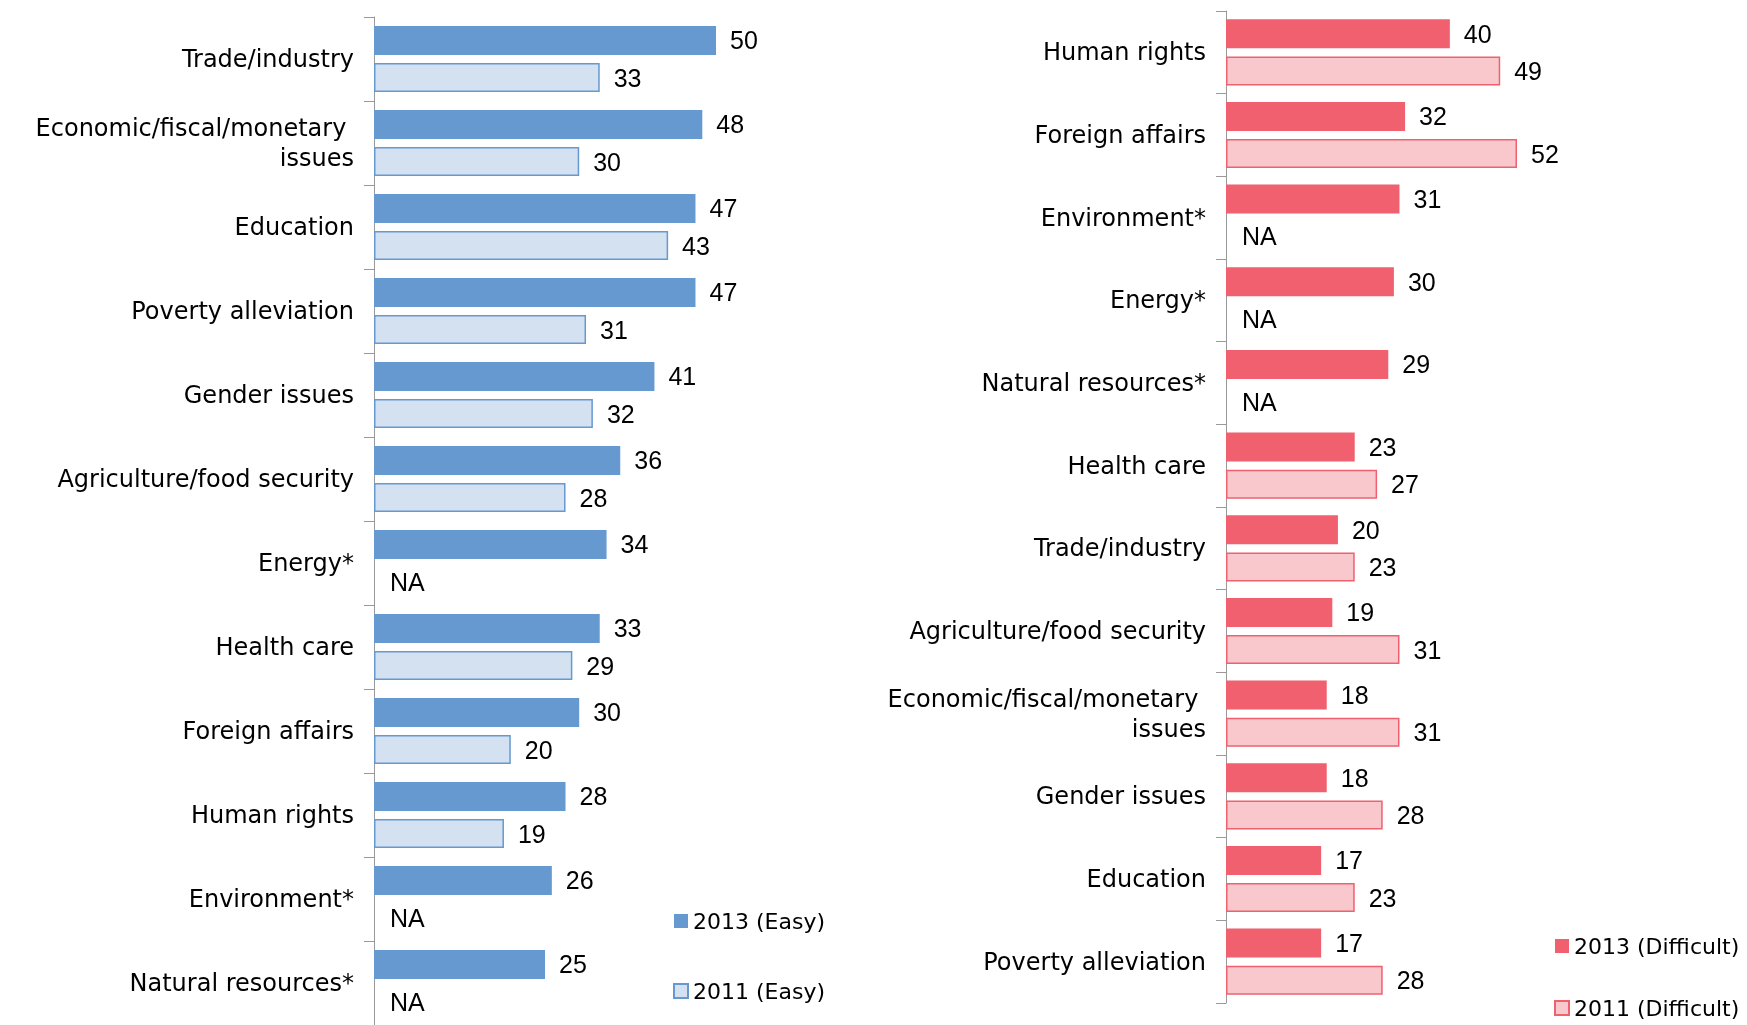 This screenshot has height=1025, width=1747. Describe the element at coordinates (648, 460) in the screenshot. I see `data-label: 36` at that location.